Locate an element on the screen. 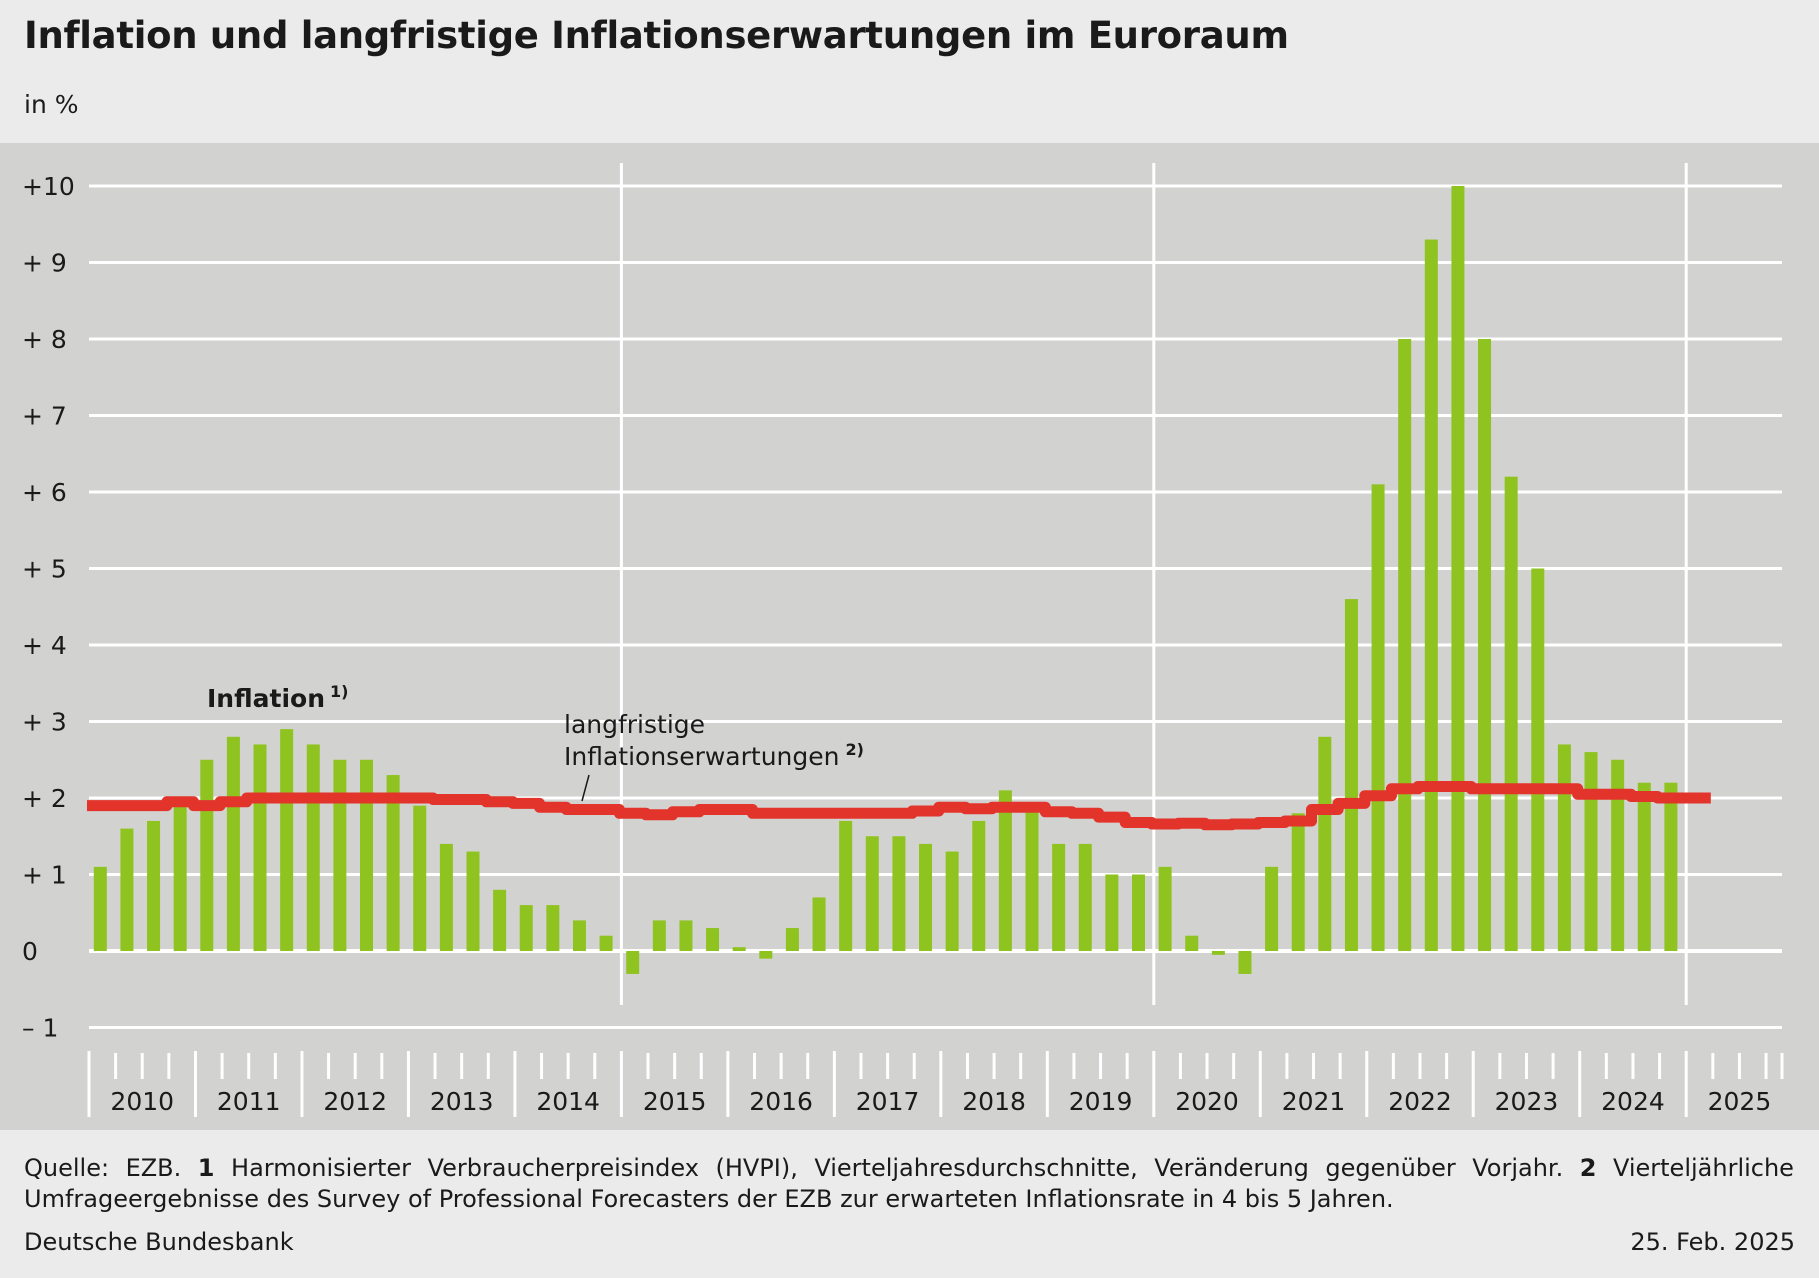 The height and width of the screenshot is (1278, 1819). x-year-label: 2017 is located at coordinates (888, 1101).